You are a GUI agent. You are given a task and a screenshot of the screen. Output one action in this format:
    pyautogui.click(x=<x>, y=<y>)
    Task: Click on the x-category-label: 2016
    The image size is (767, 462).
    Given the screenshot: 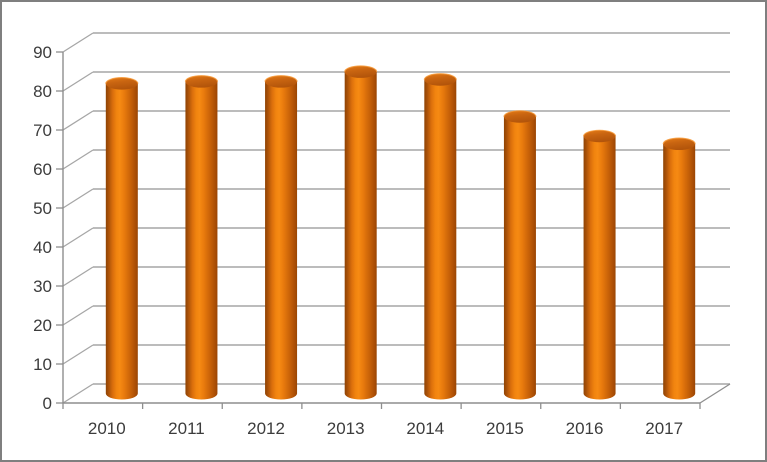 What is the action you would take?
    pyautogui.click(x=585, y=428)
    